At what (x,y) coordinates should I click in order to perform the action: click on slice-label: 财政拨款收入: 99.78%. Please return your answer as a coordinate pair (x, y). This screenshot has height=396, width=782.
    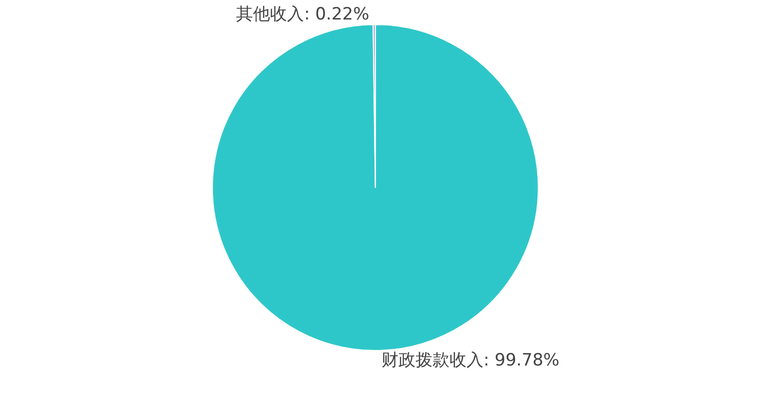
    Looking at the image, I should click on (470, 360).